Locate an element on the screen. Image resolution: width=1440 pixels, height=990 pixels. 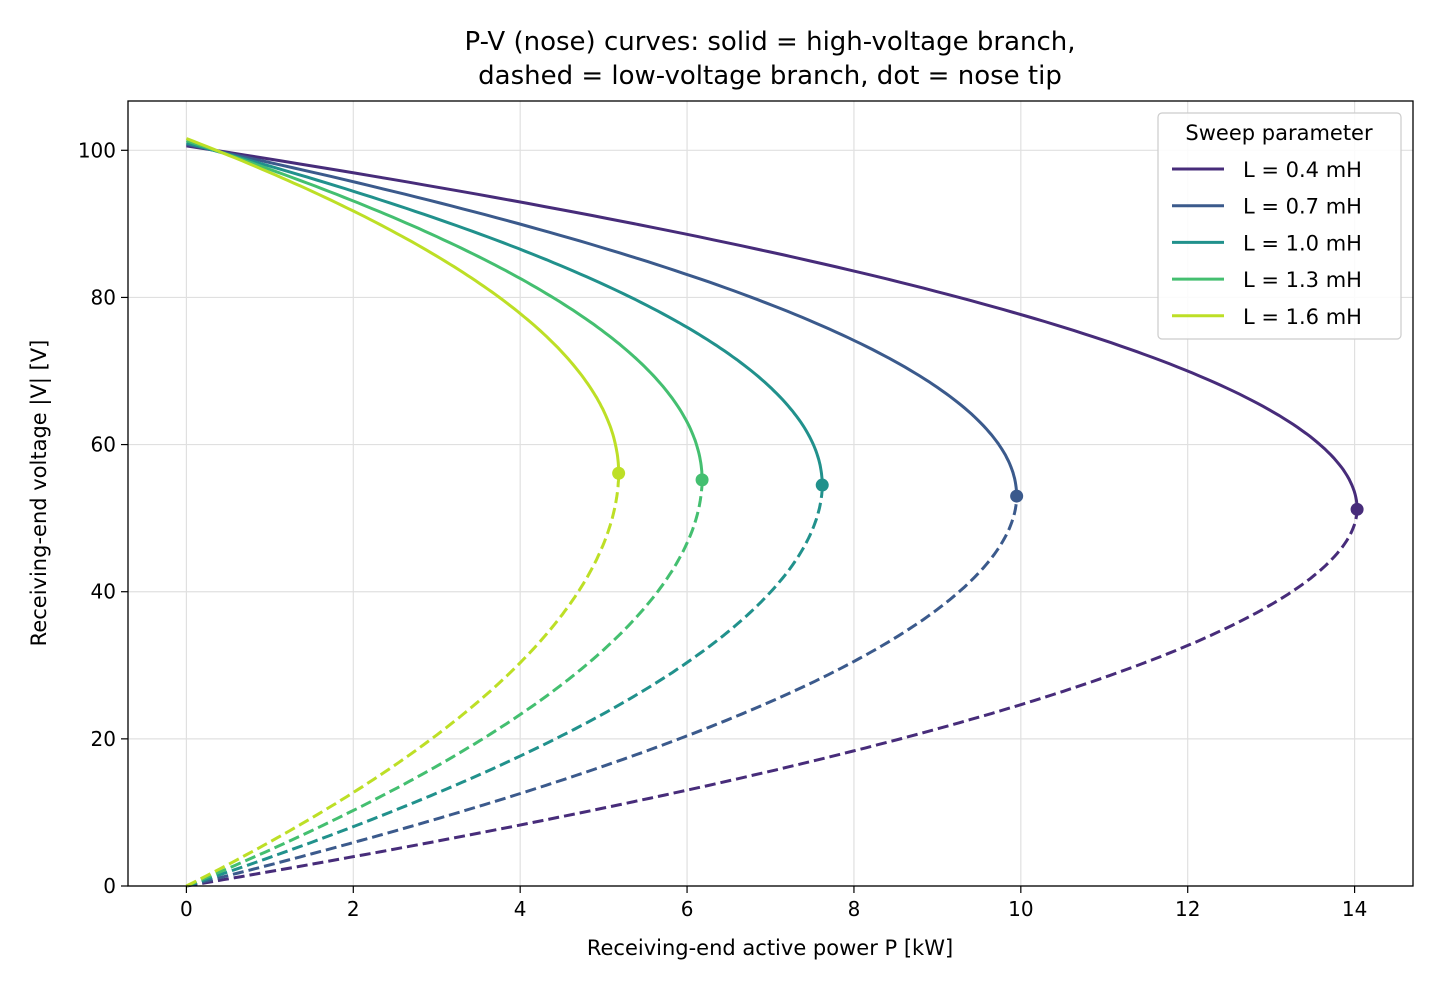
legend-entry-label: L = 1.6 mH is located at coordinates (1302, 317).